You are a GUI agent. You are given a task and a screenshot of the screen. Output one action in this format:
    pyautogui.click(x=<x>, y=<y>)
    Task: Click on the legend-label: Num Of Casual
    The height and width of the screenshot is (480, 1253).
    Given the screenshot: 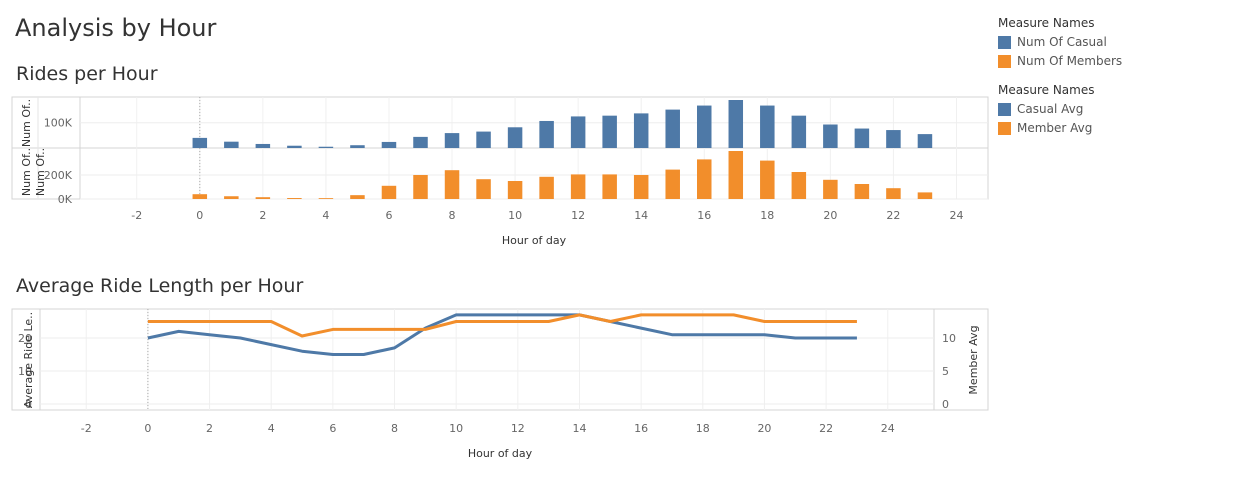 What is the action you would take?
    pyautogui.click(x=1062, y=42)
    